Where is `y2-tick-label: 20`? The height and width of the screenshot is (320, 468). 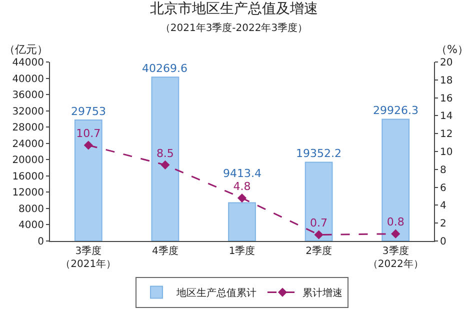 y2-tick-label: 20 is located at coordinates (446, 63).